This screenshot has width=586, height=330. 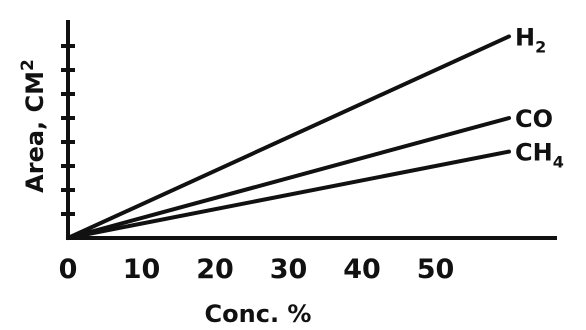 I want to click on y-axis-title: Area, CM2, so click(x=33, y=126).